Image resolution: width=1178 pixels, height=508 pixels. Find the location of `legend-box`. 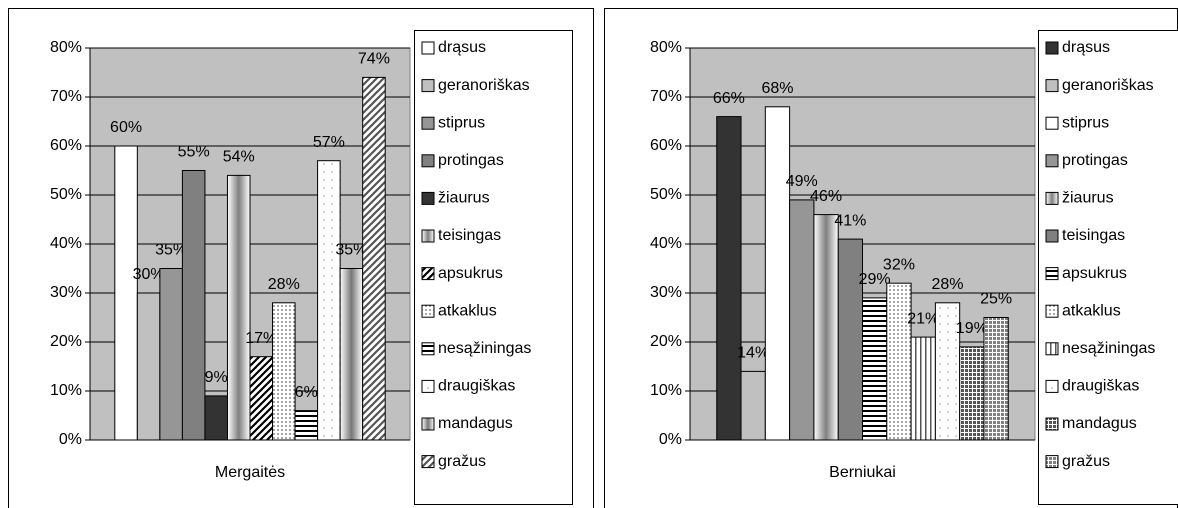

legend-box is located at coordinates (1108, 267).